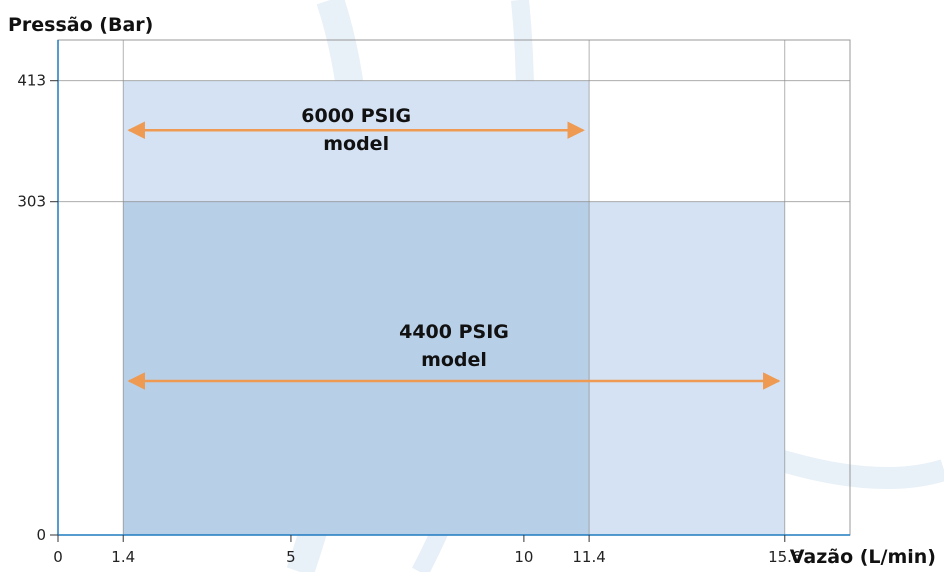  I want to click on x-tick-label: 11.4, so click(588, 557).